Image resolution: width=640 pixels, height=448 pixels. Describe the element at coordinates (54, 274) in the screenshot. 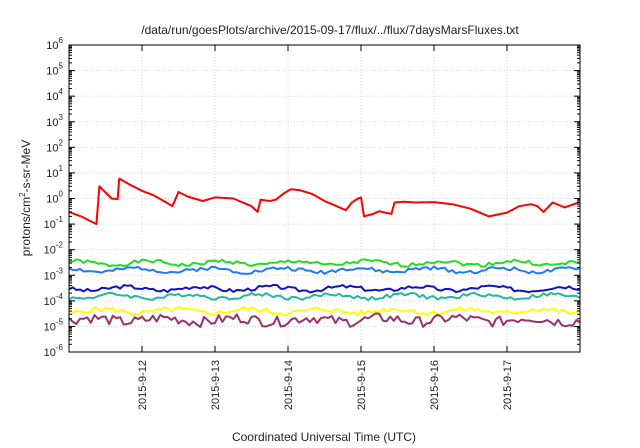

I see `y-tick-label: 10⁻³` at that location.